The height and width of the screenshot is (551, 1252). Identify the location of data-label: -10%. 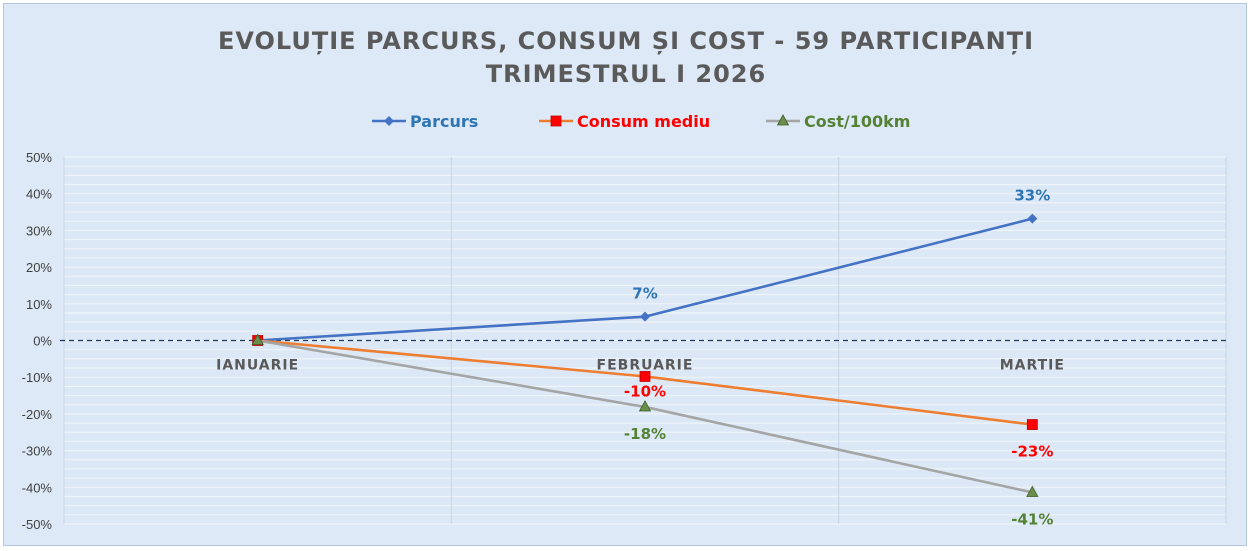
(645, 391).